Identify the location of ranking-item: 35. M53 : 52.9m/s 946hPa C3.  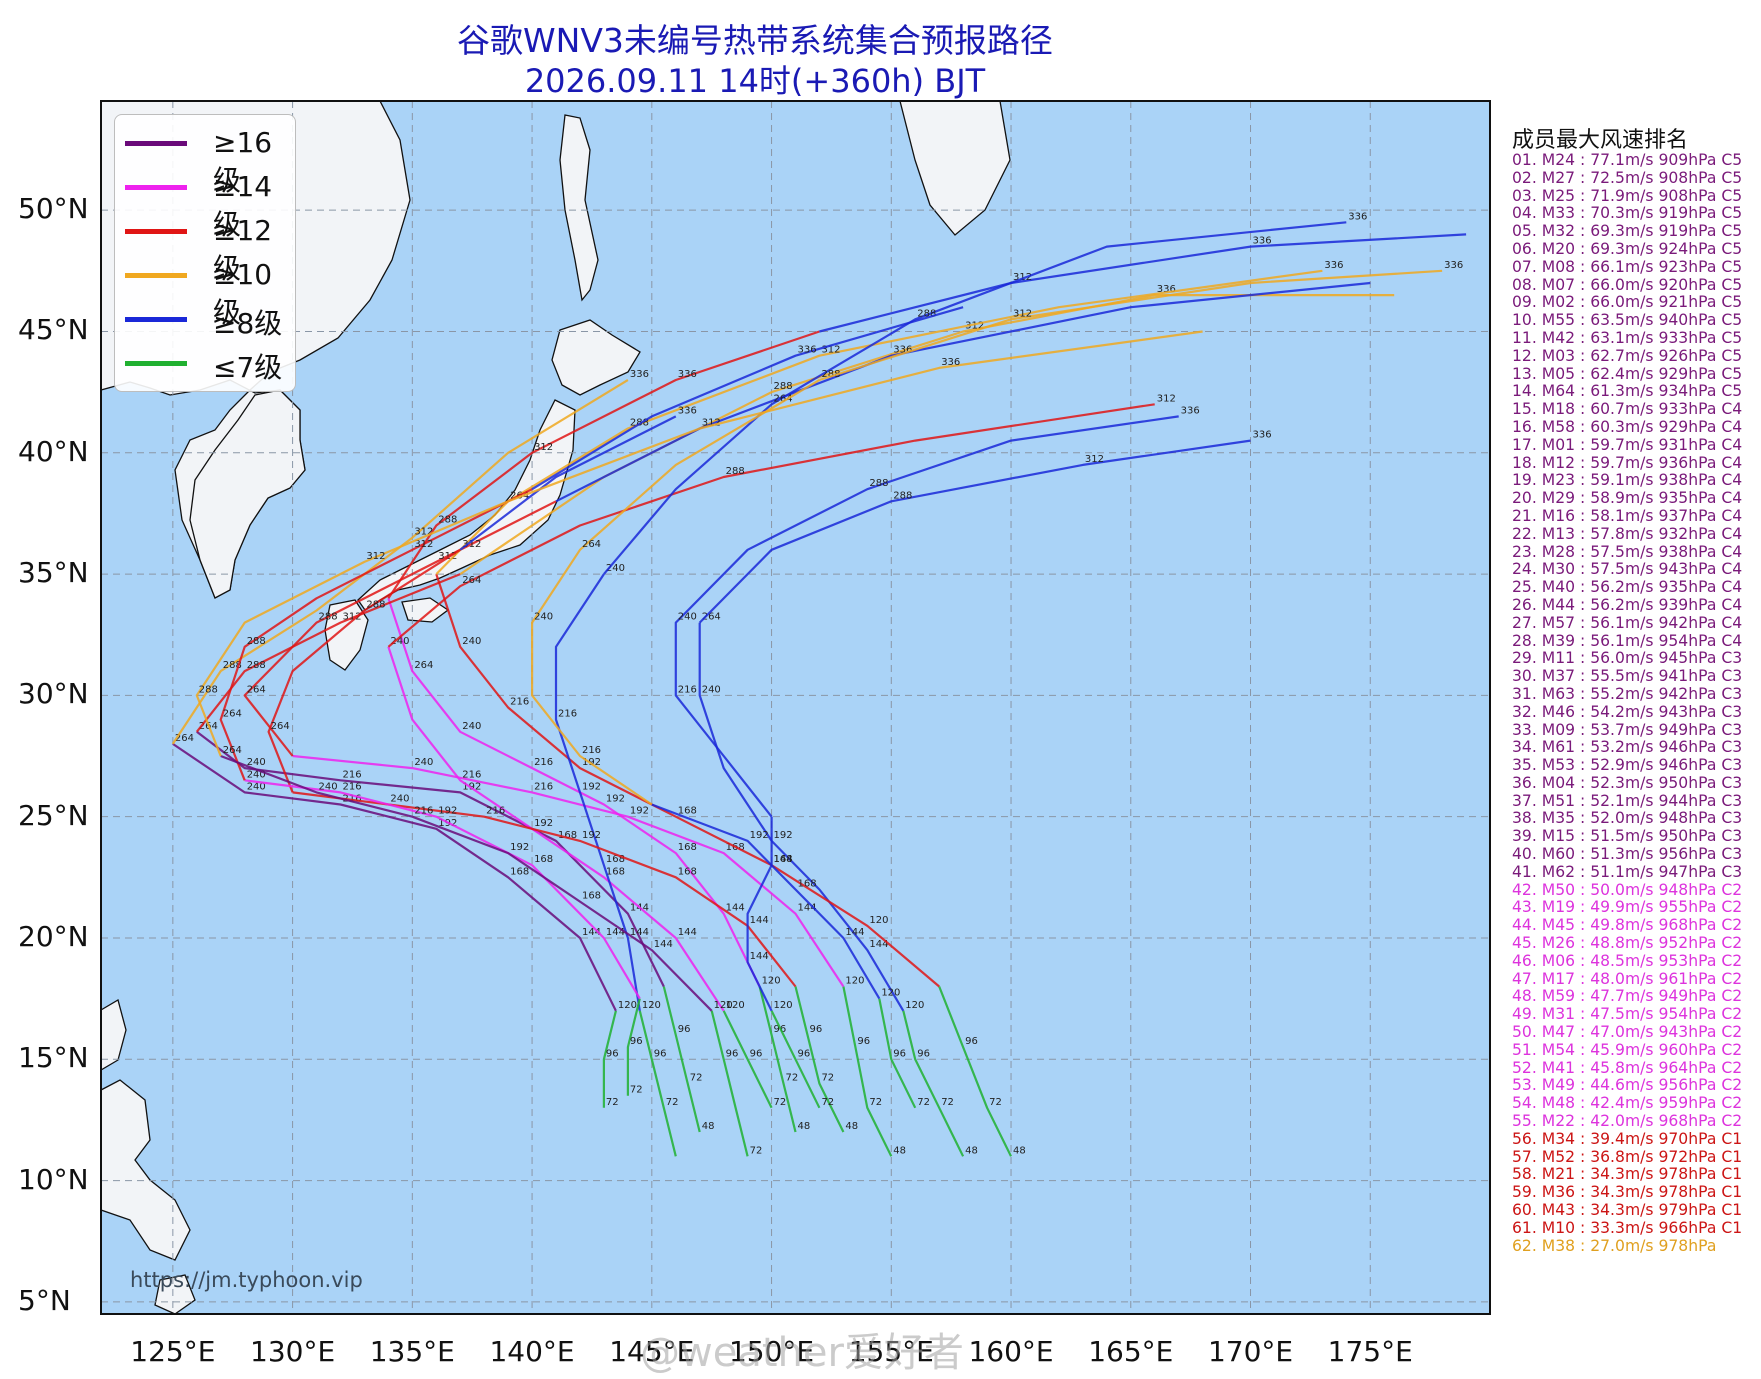
(1627, 765).